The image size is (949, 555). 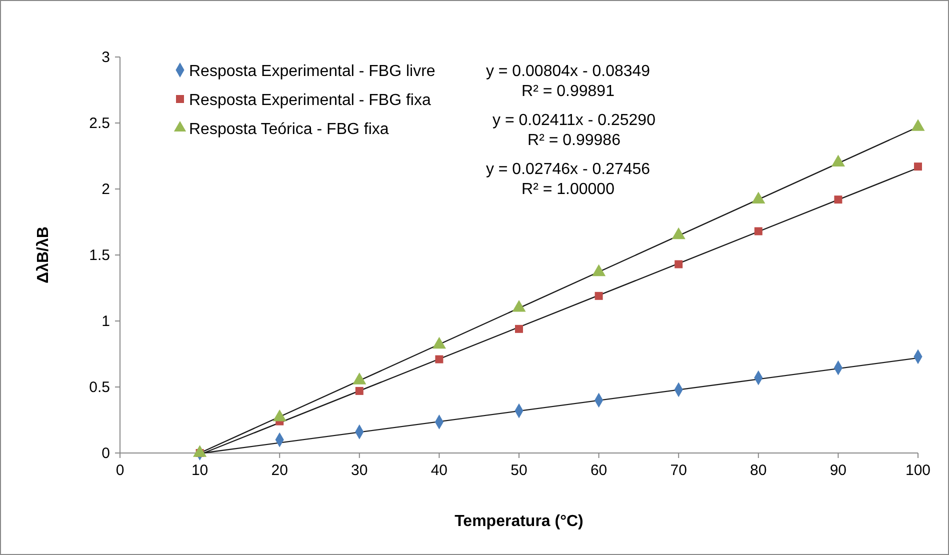 I want to click on x-tick-label: 20, so click(x=279, y=470).